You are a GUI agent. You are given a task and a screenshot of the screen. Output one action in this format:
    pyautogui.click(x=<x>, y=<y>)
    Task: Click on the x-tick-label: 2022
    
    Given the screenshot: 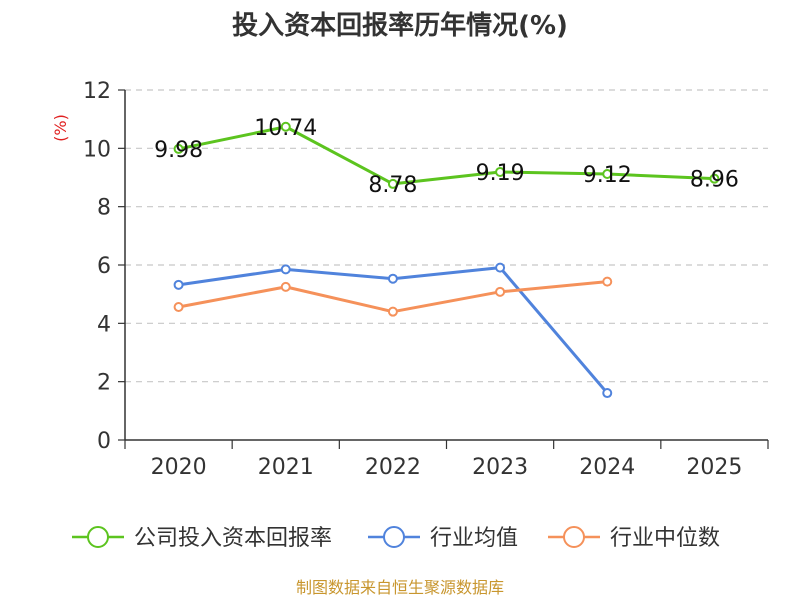 What is the action you would take?
    pyautogui.click(x=393, y=467)
    